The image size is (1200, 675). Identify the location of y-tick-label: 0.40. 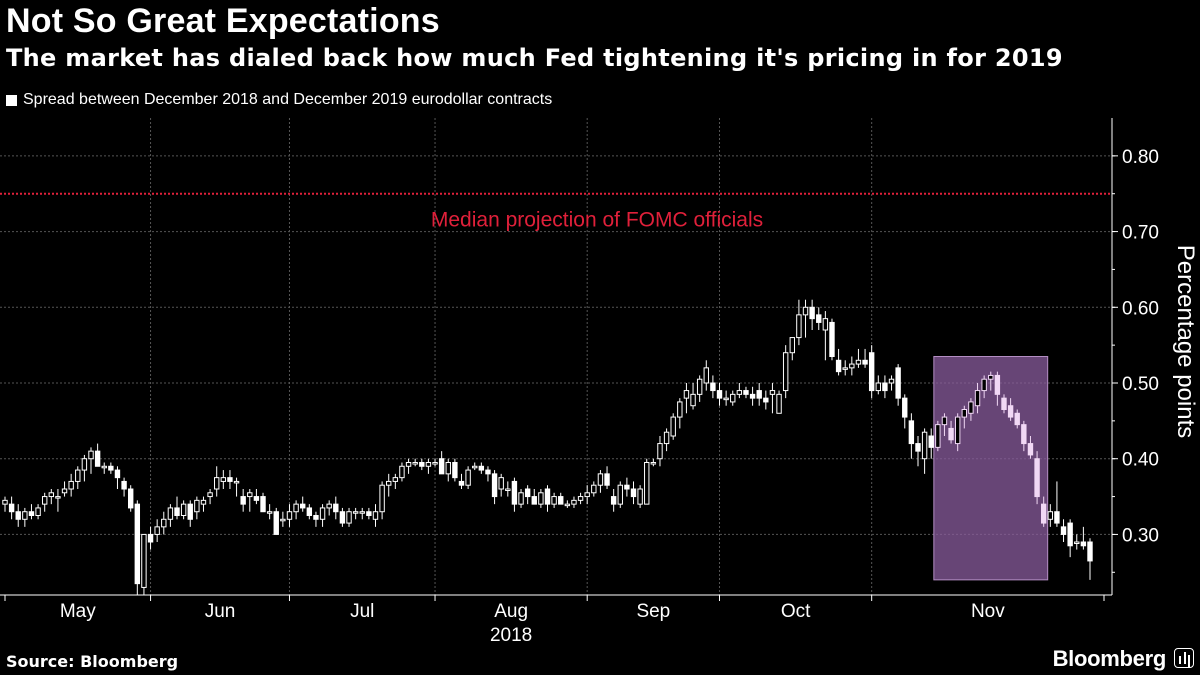
(1140, 460).